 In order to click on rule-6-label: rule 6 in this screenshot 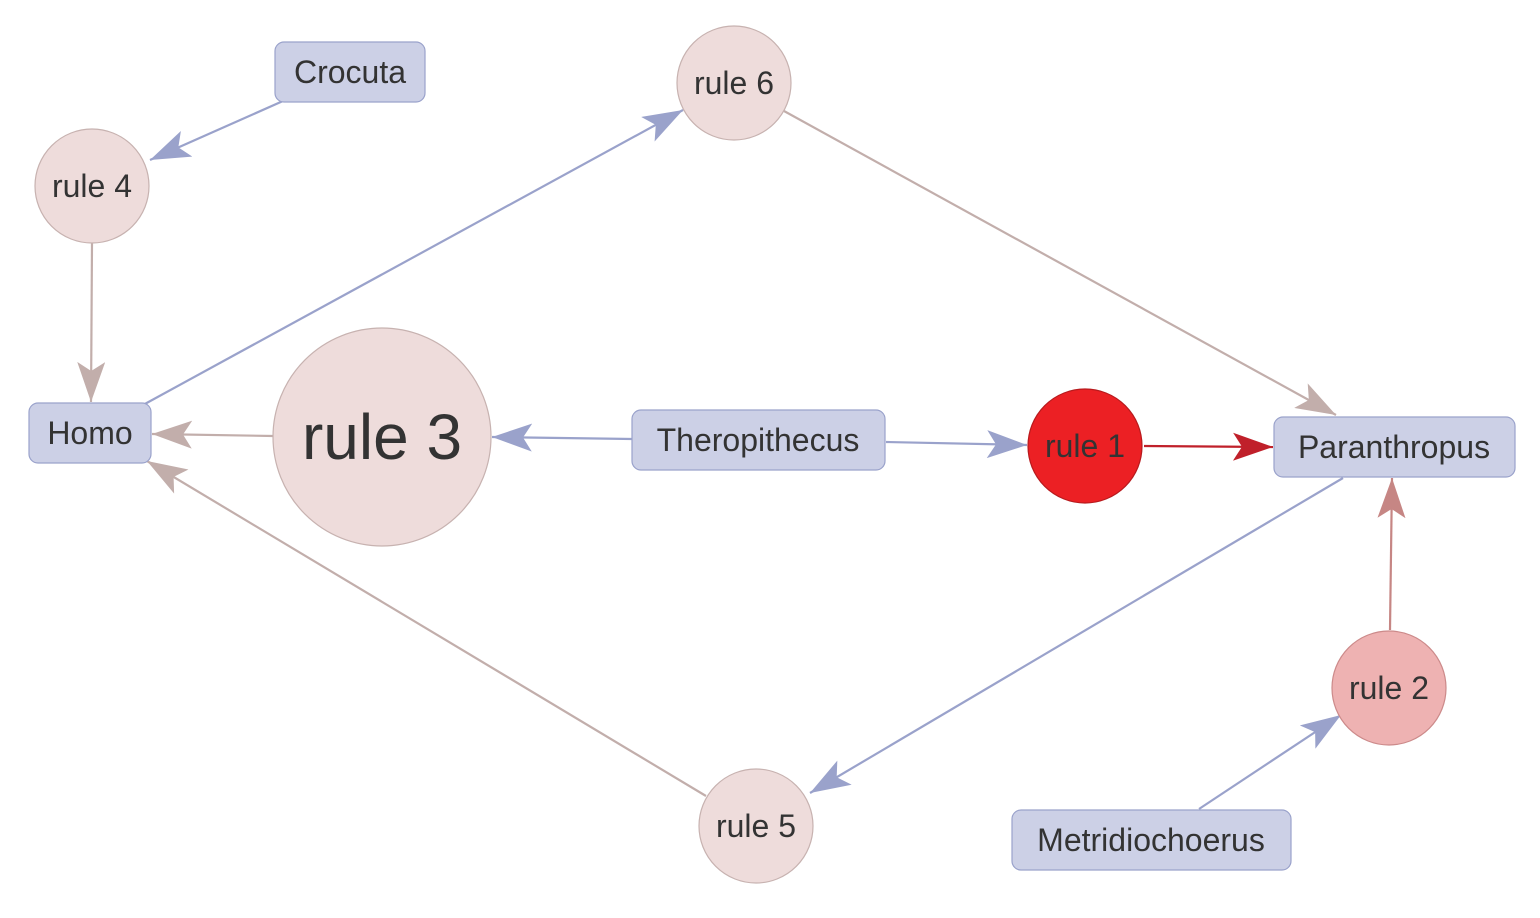, I will do `click(734, 83)`.